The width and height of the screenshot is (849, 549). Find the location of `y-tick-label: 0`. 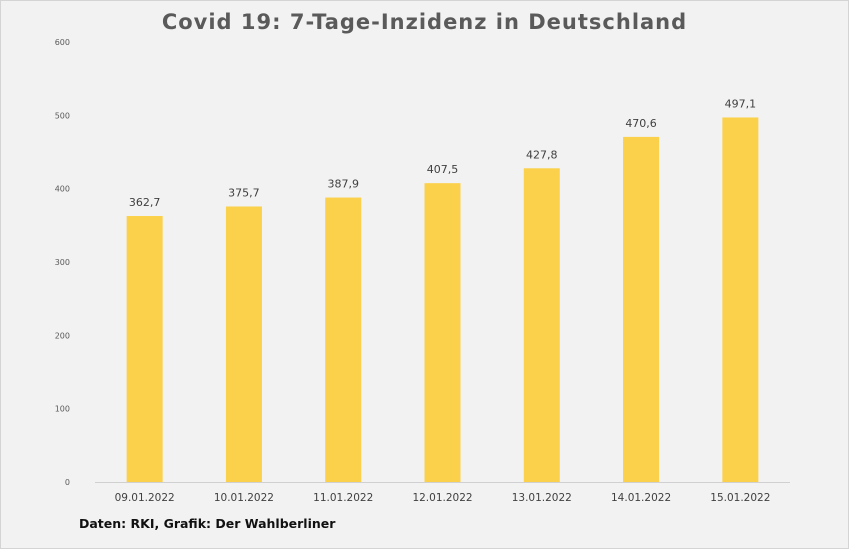

y-tick-label: 0 is located at coordinates (67, 482).